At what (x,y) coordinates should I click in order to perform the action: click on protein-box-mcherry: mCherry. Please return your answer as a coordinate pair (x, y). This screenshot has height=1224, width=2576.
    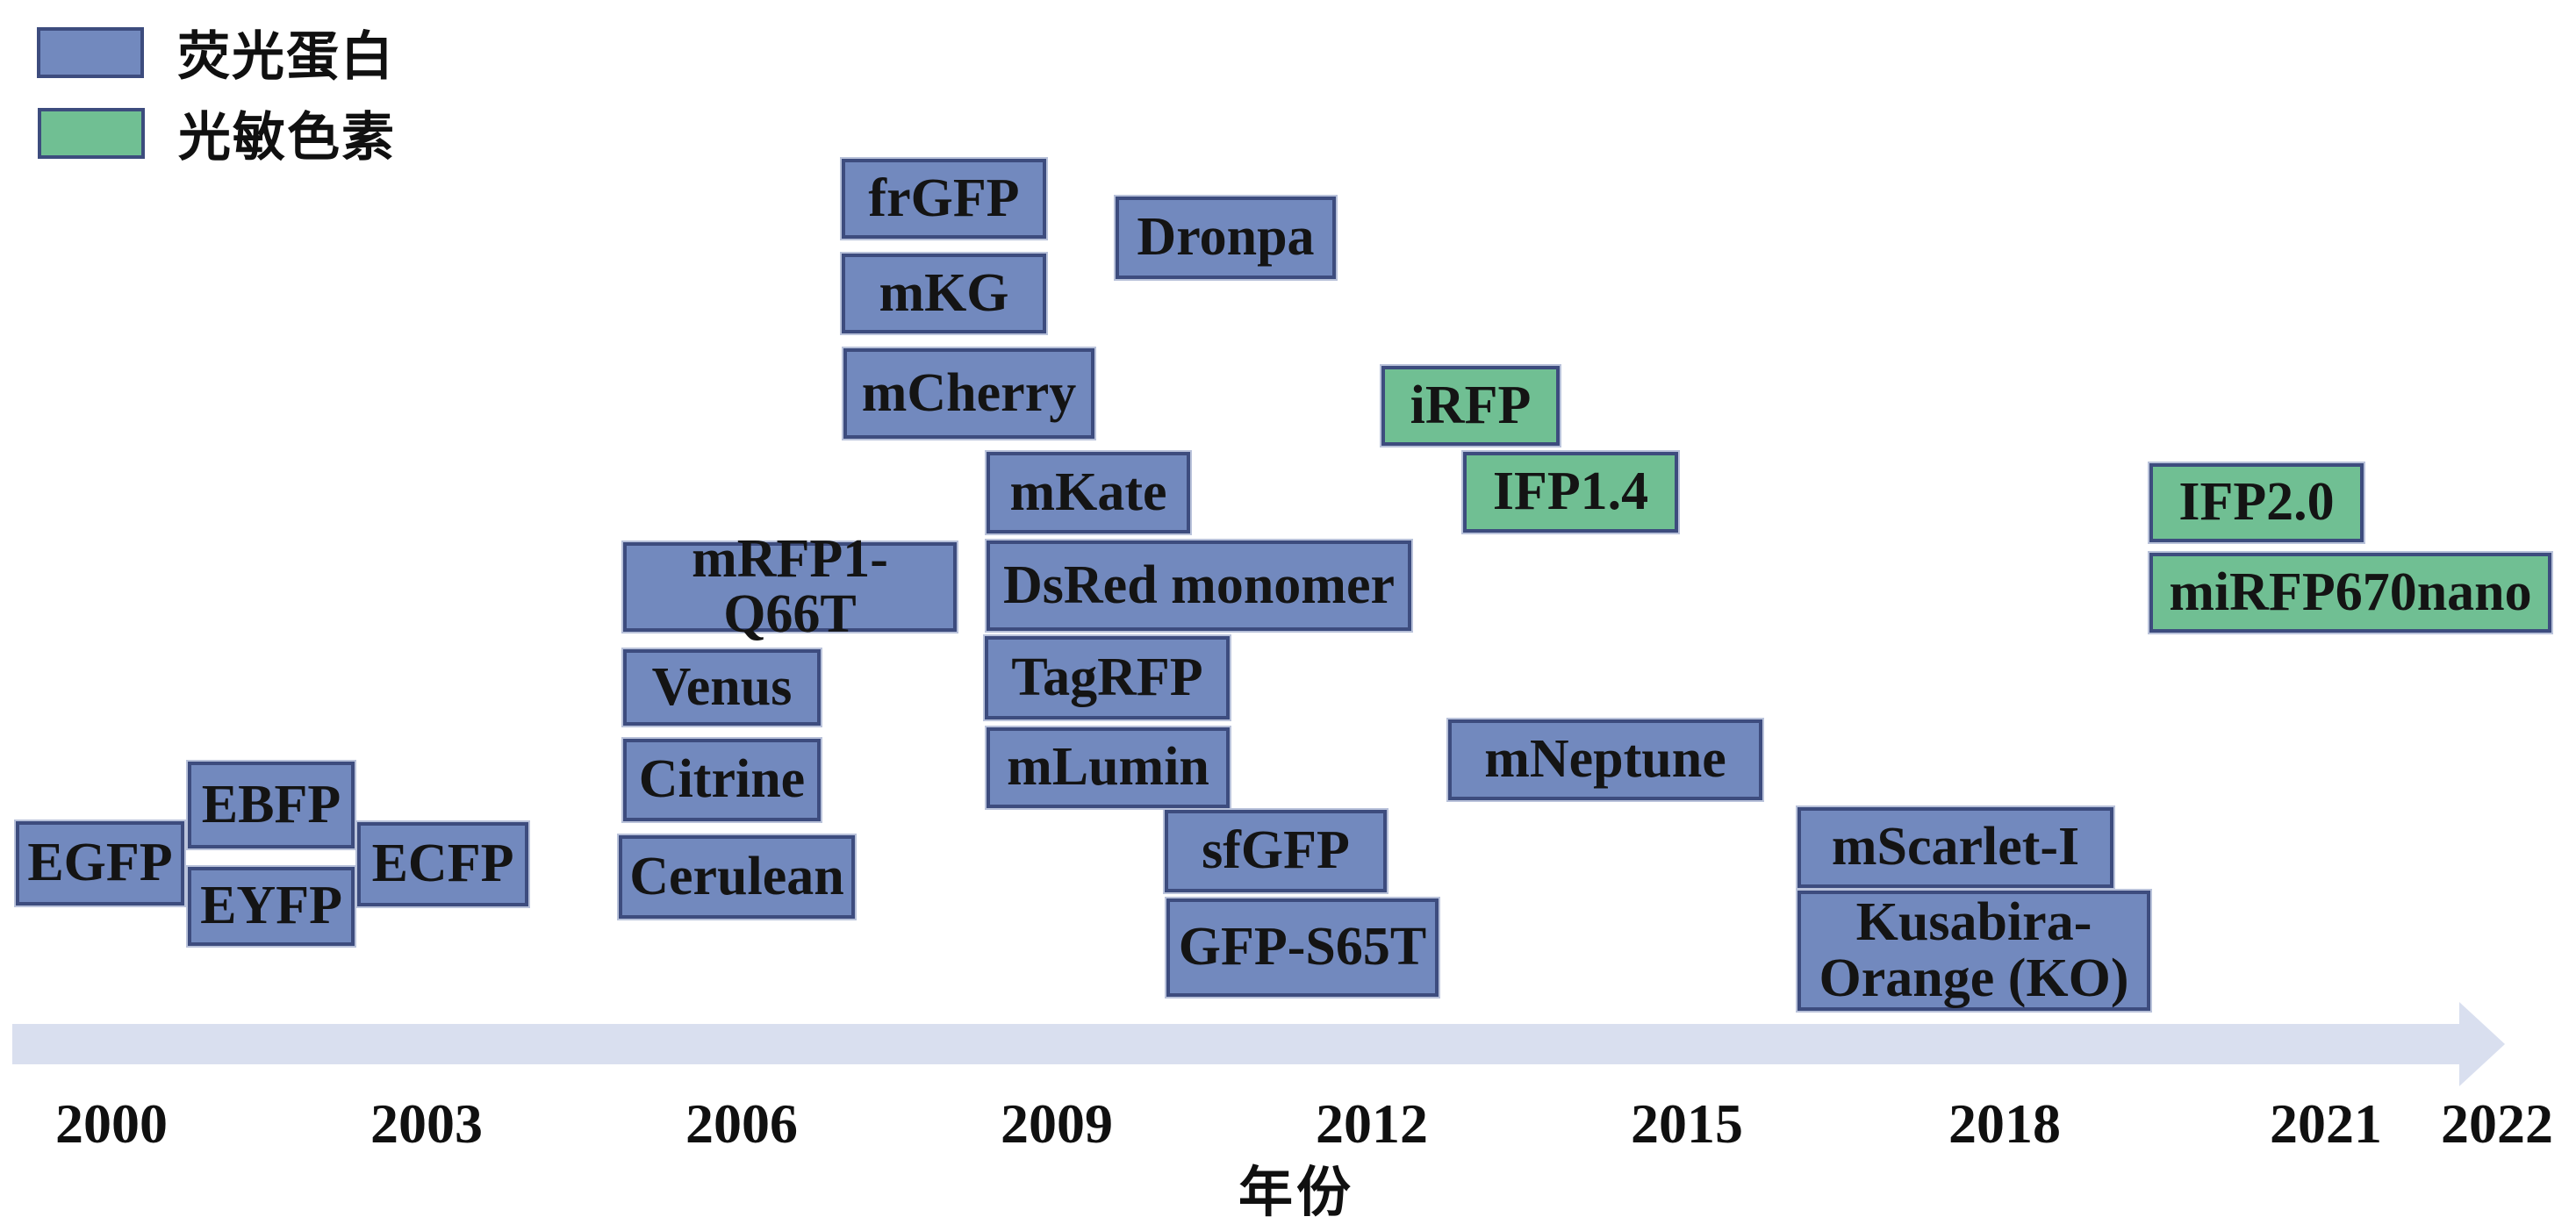
    Looking at the image, I should click on (969, 393).